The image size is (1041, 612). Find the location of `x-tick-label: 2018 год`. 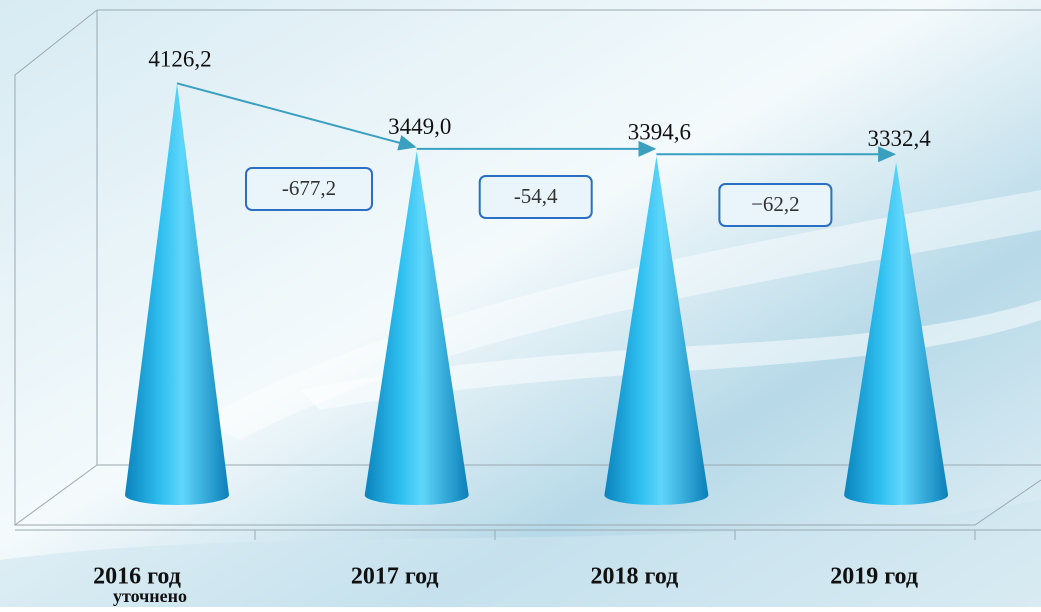

x-tick-label: 2018 год is located at coordinates (635, 577).